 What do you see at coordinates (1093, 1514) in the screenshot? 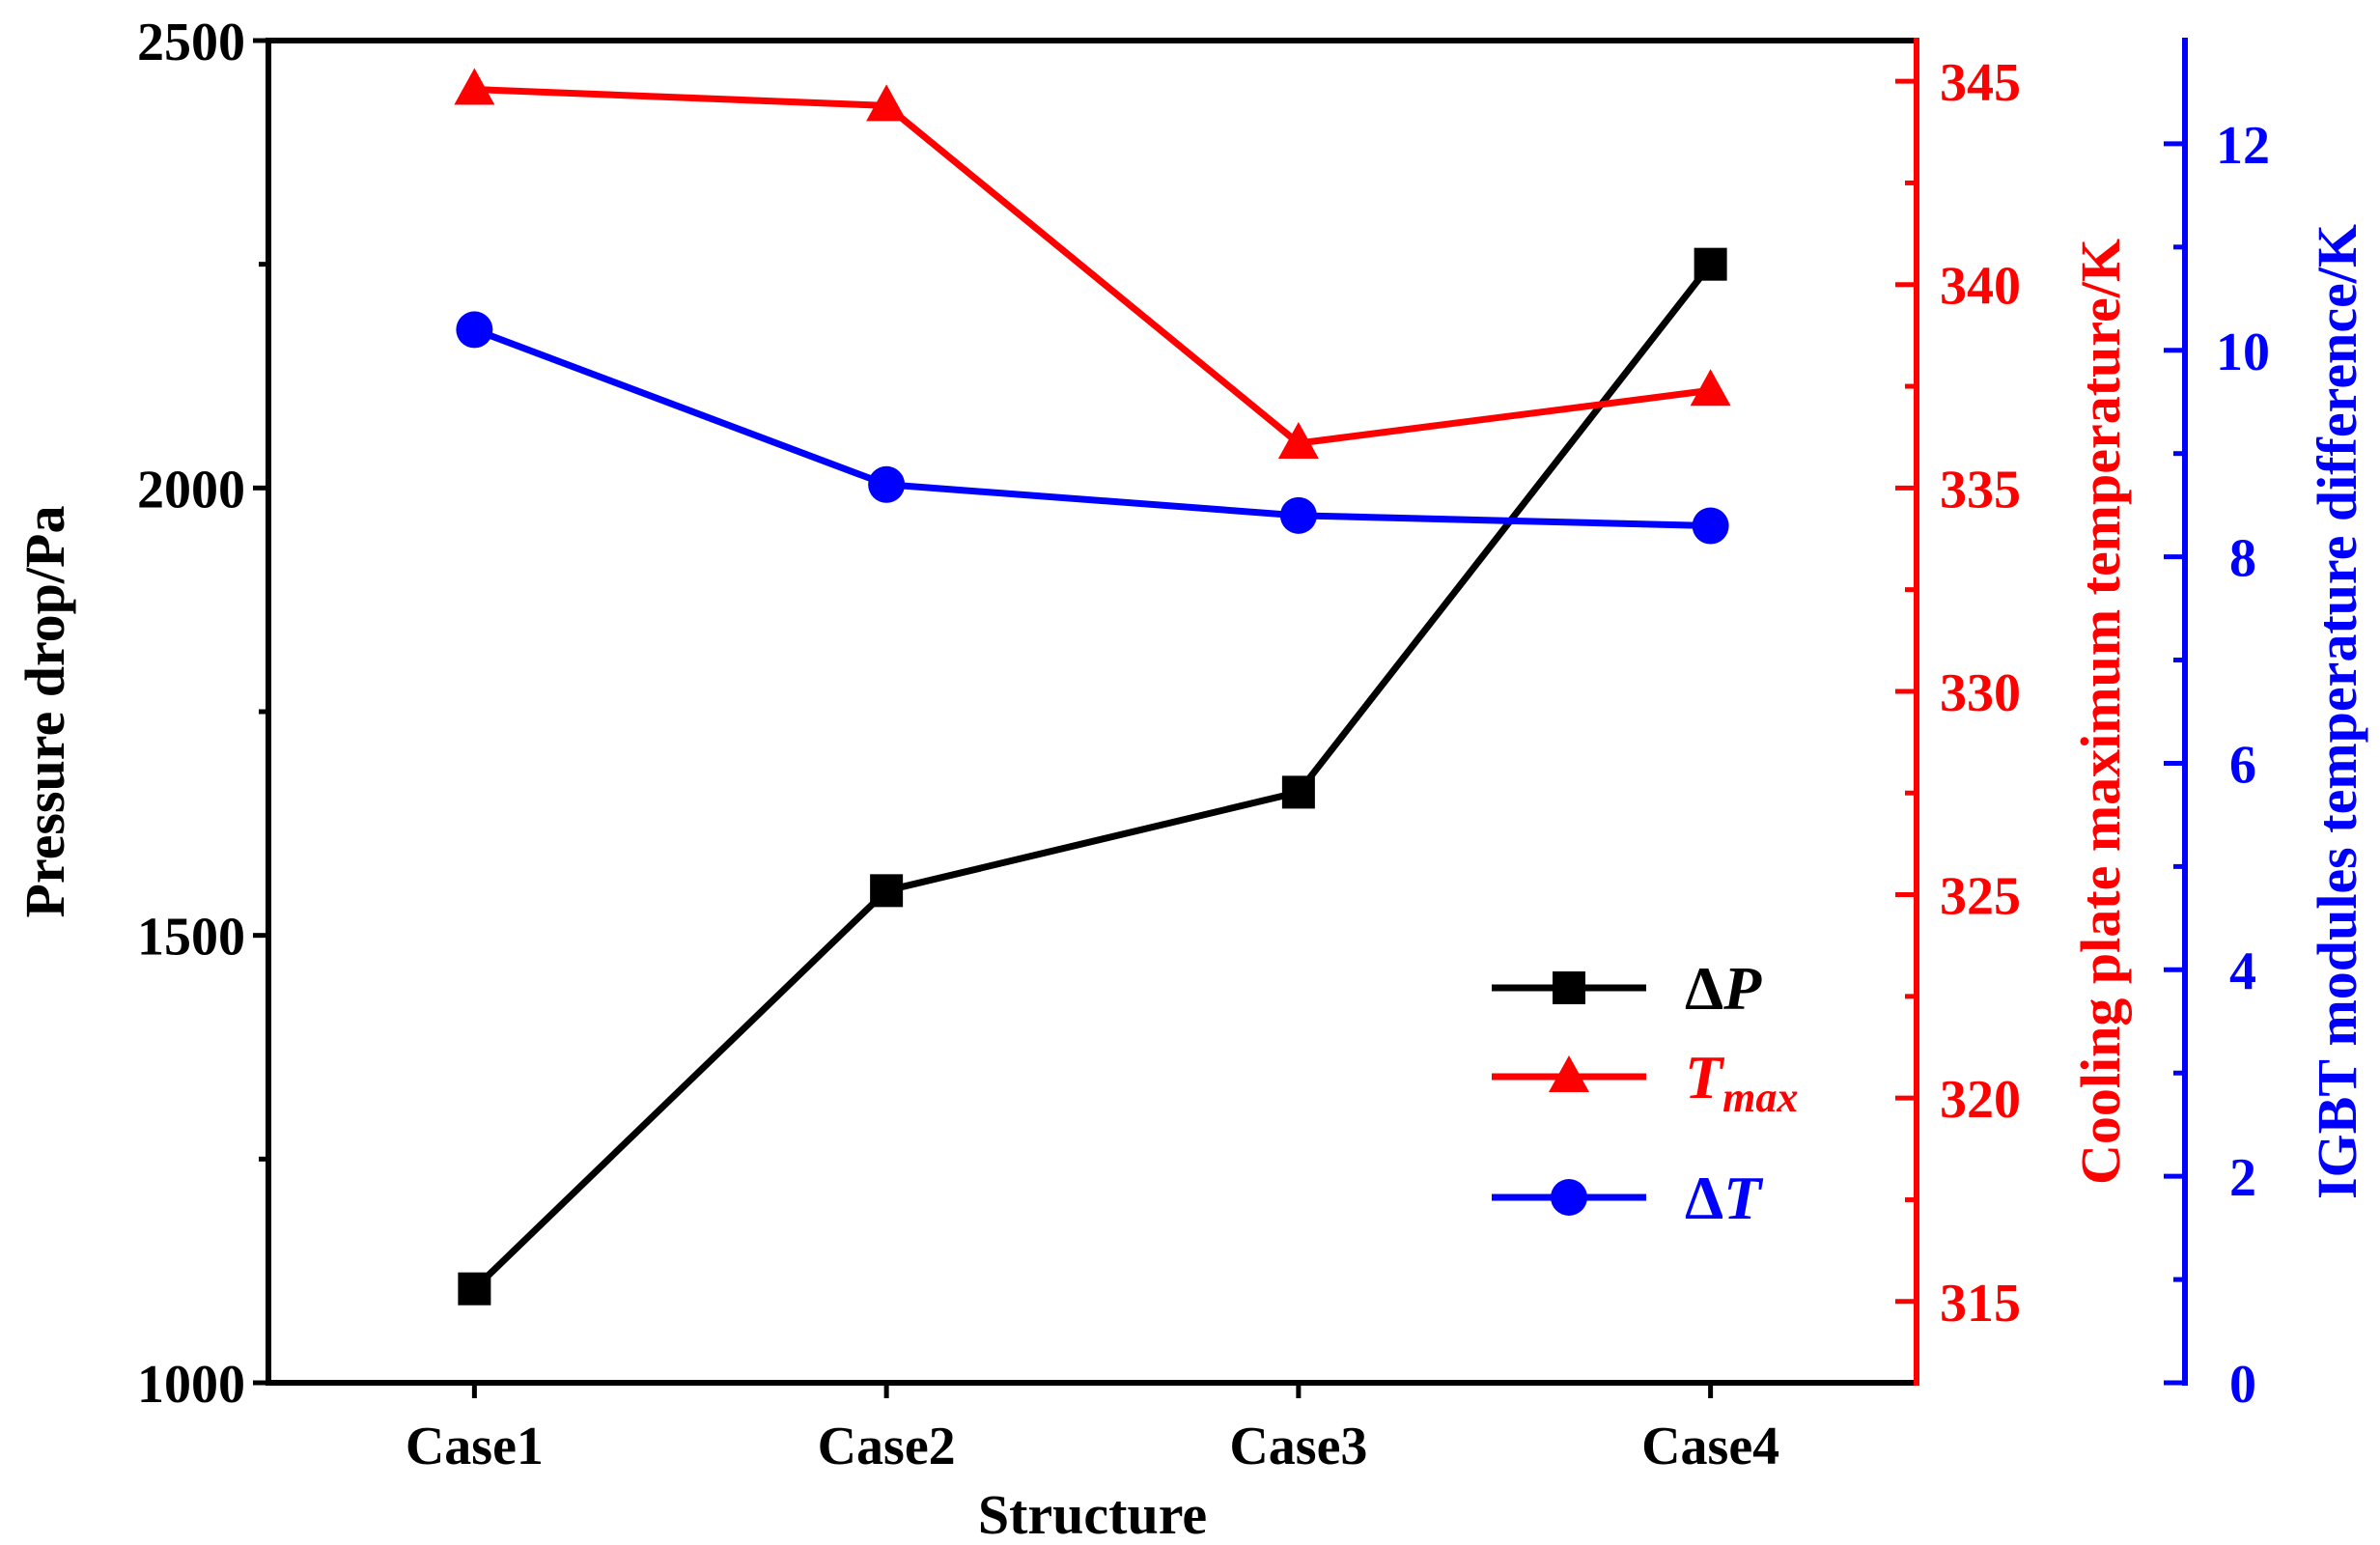
I see `x-axis-title: Structure` at bounding box center [1093, 1514].